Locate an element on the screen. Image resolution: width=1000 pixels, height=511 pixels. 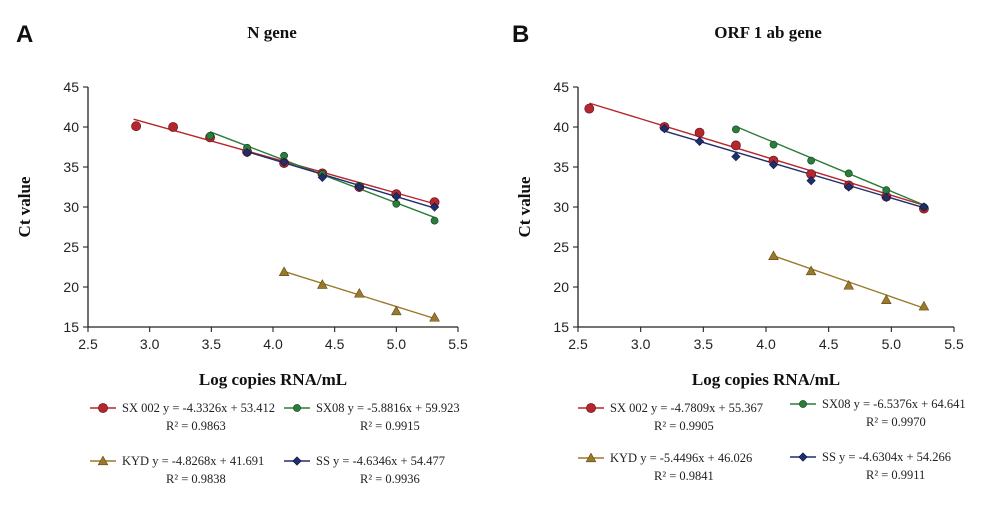
legend-r-squared: R² = 0.9838 is located at coordinates (196, 479).